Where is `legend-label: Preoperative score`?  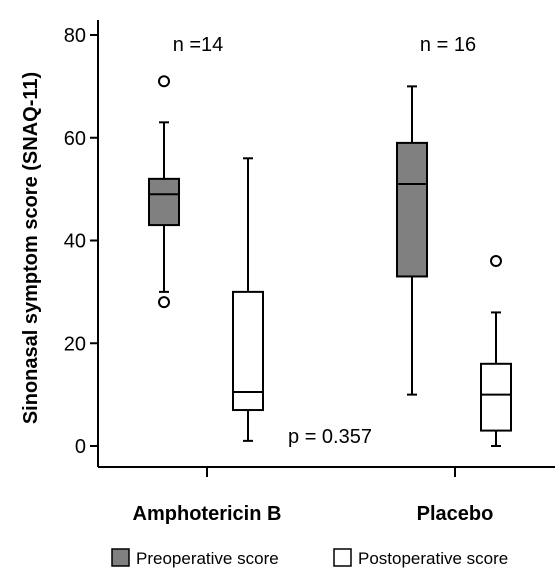 legend-label: Preoperative score is located at coordinates (207, 558).